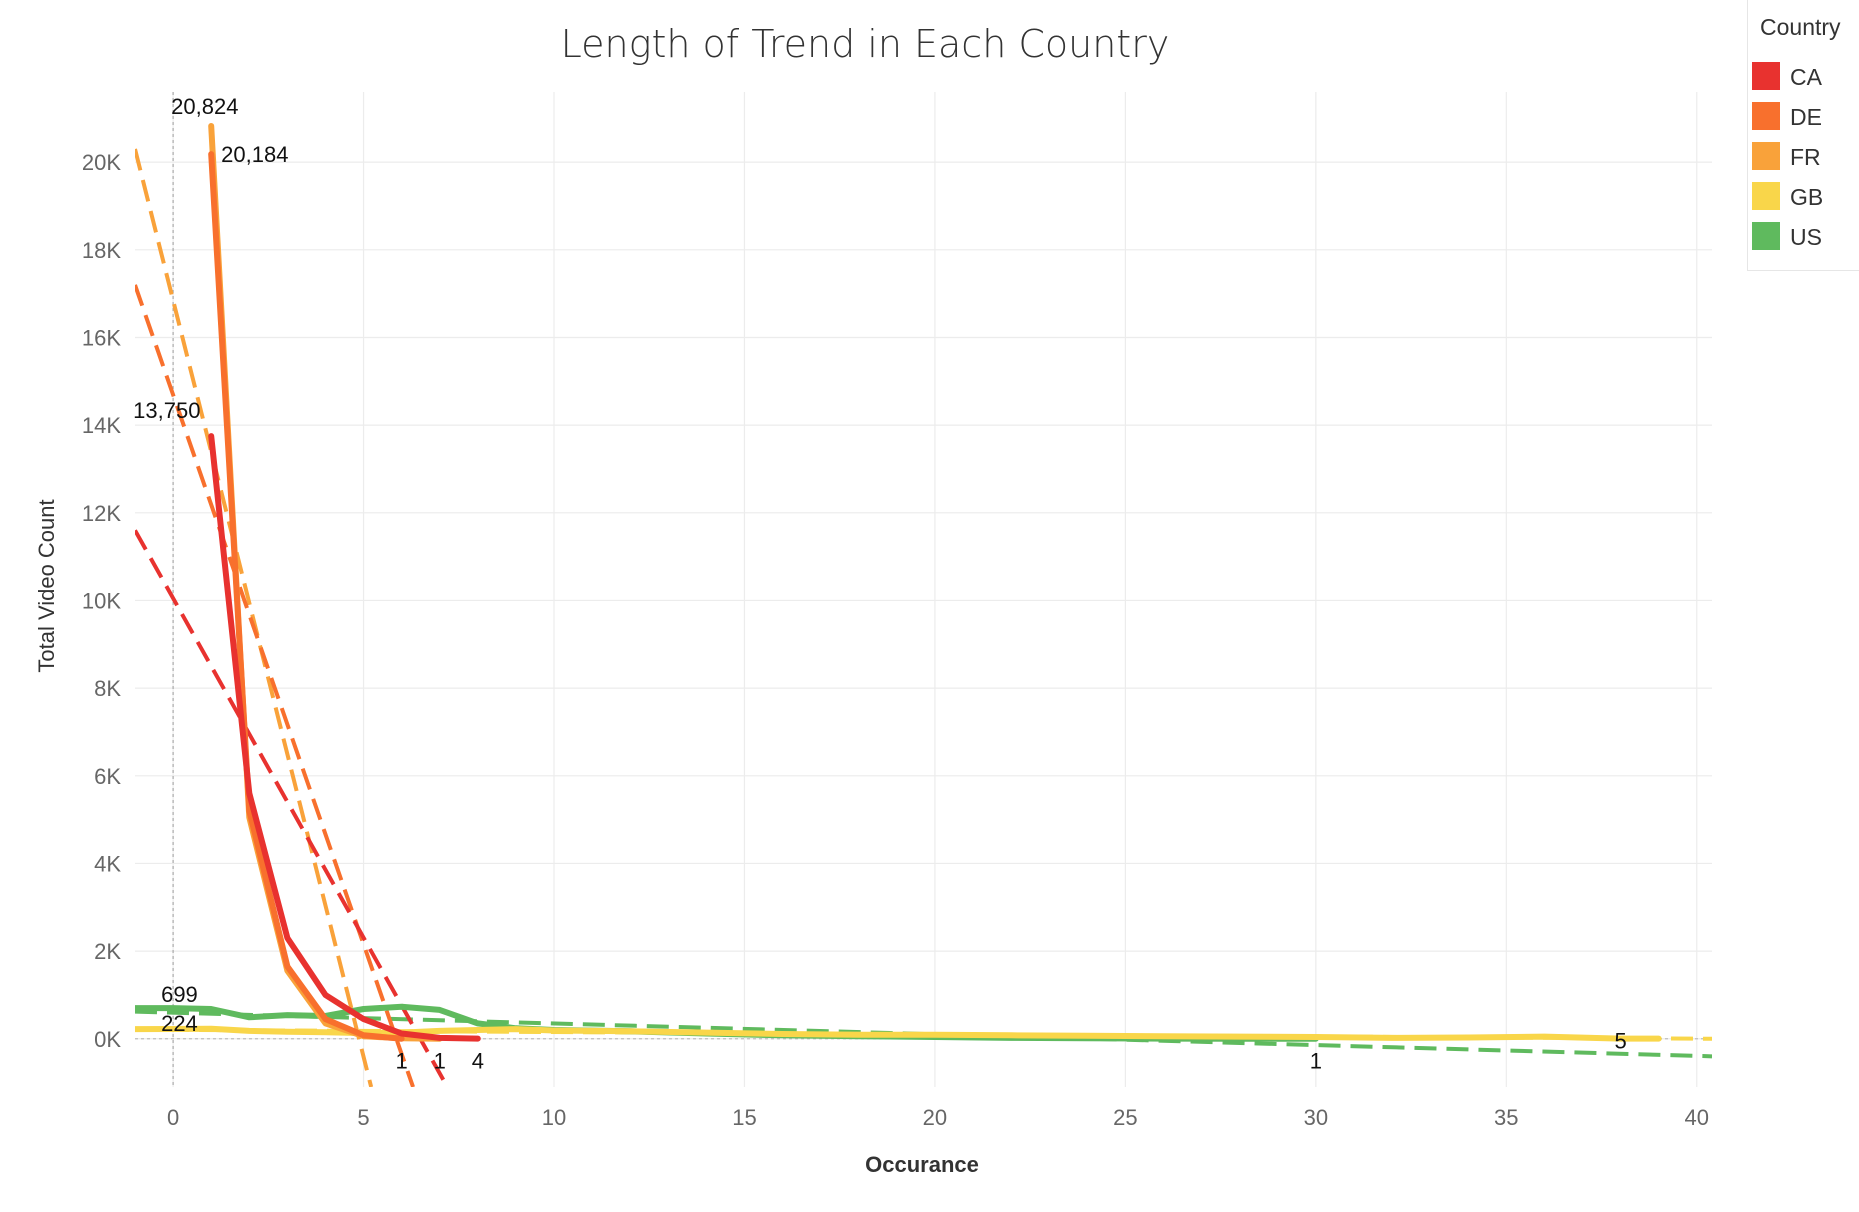  I want to click on legend: Country CA DE FR GB US, so click(1803, 135).